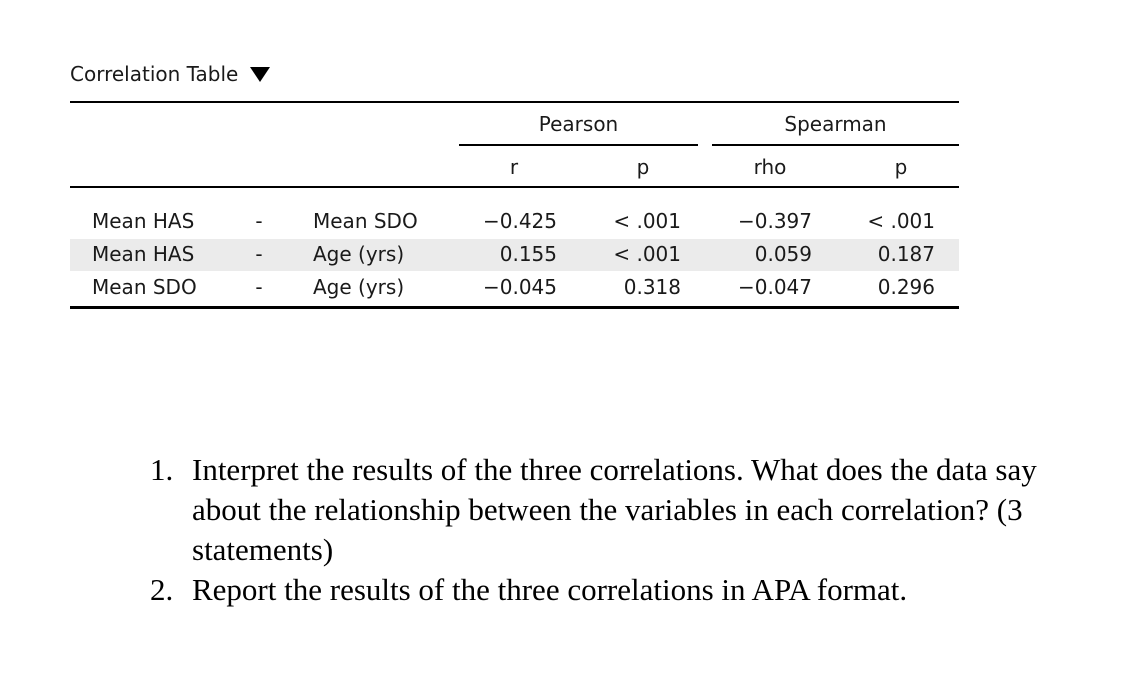 The height and width of the screenshot is (676, 1148). Describe the element at coordinates (260, 74) in the screenshot. I see `collapse-triangle-icon` at that location.